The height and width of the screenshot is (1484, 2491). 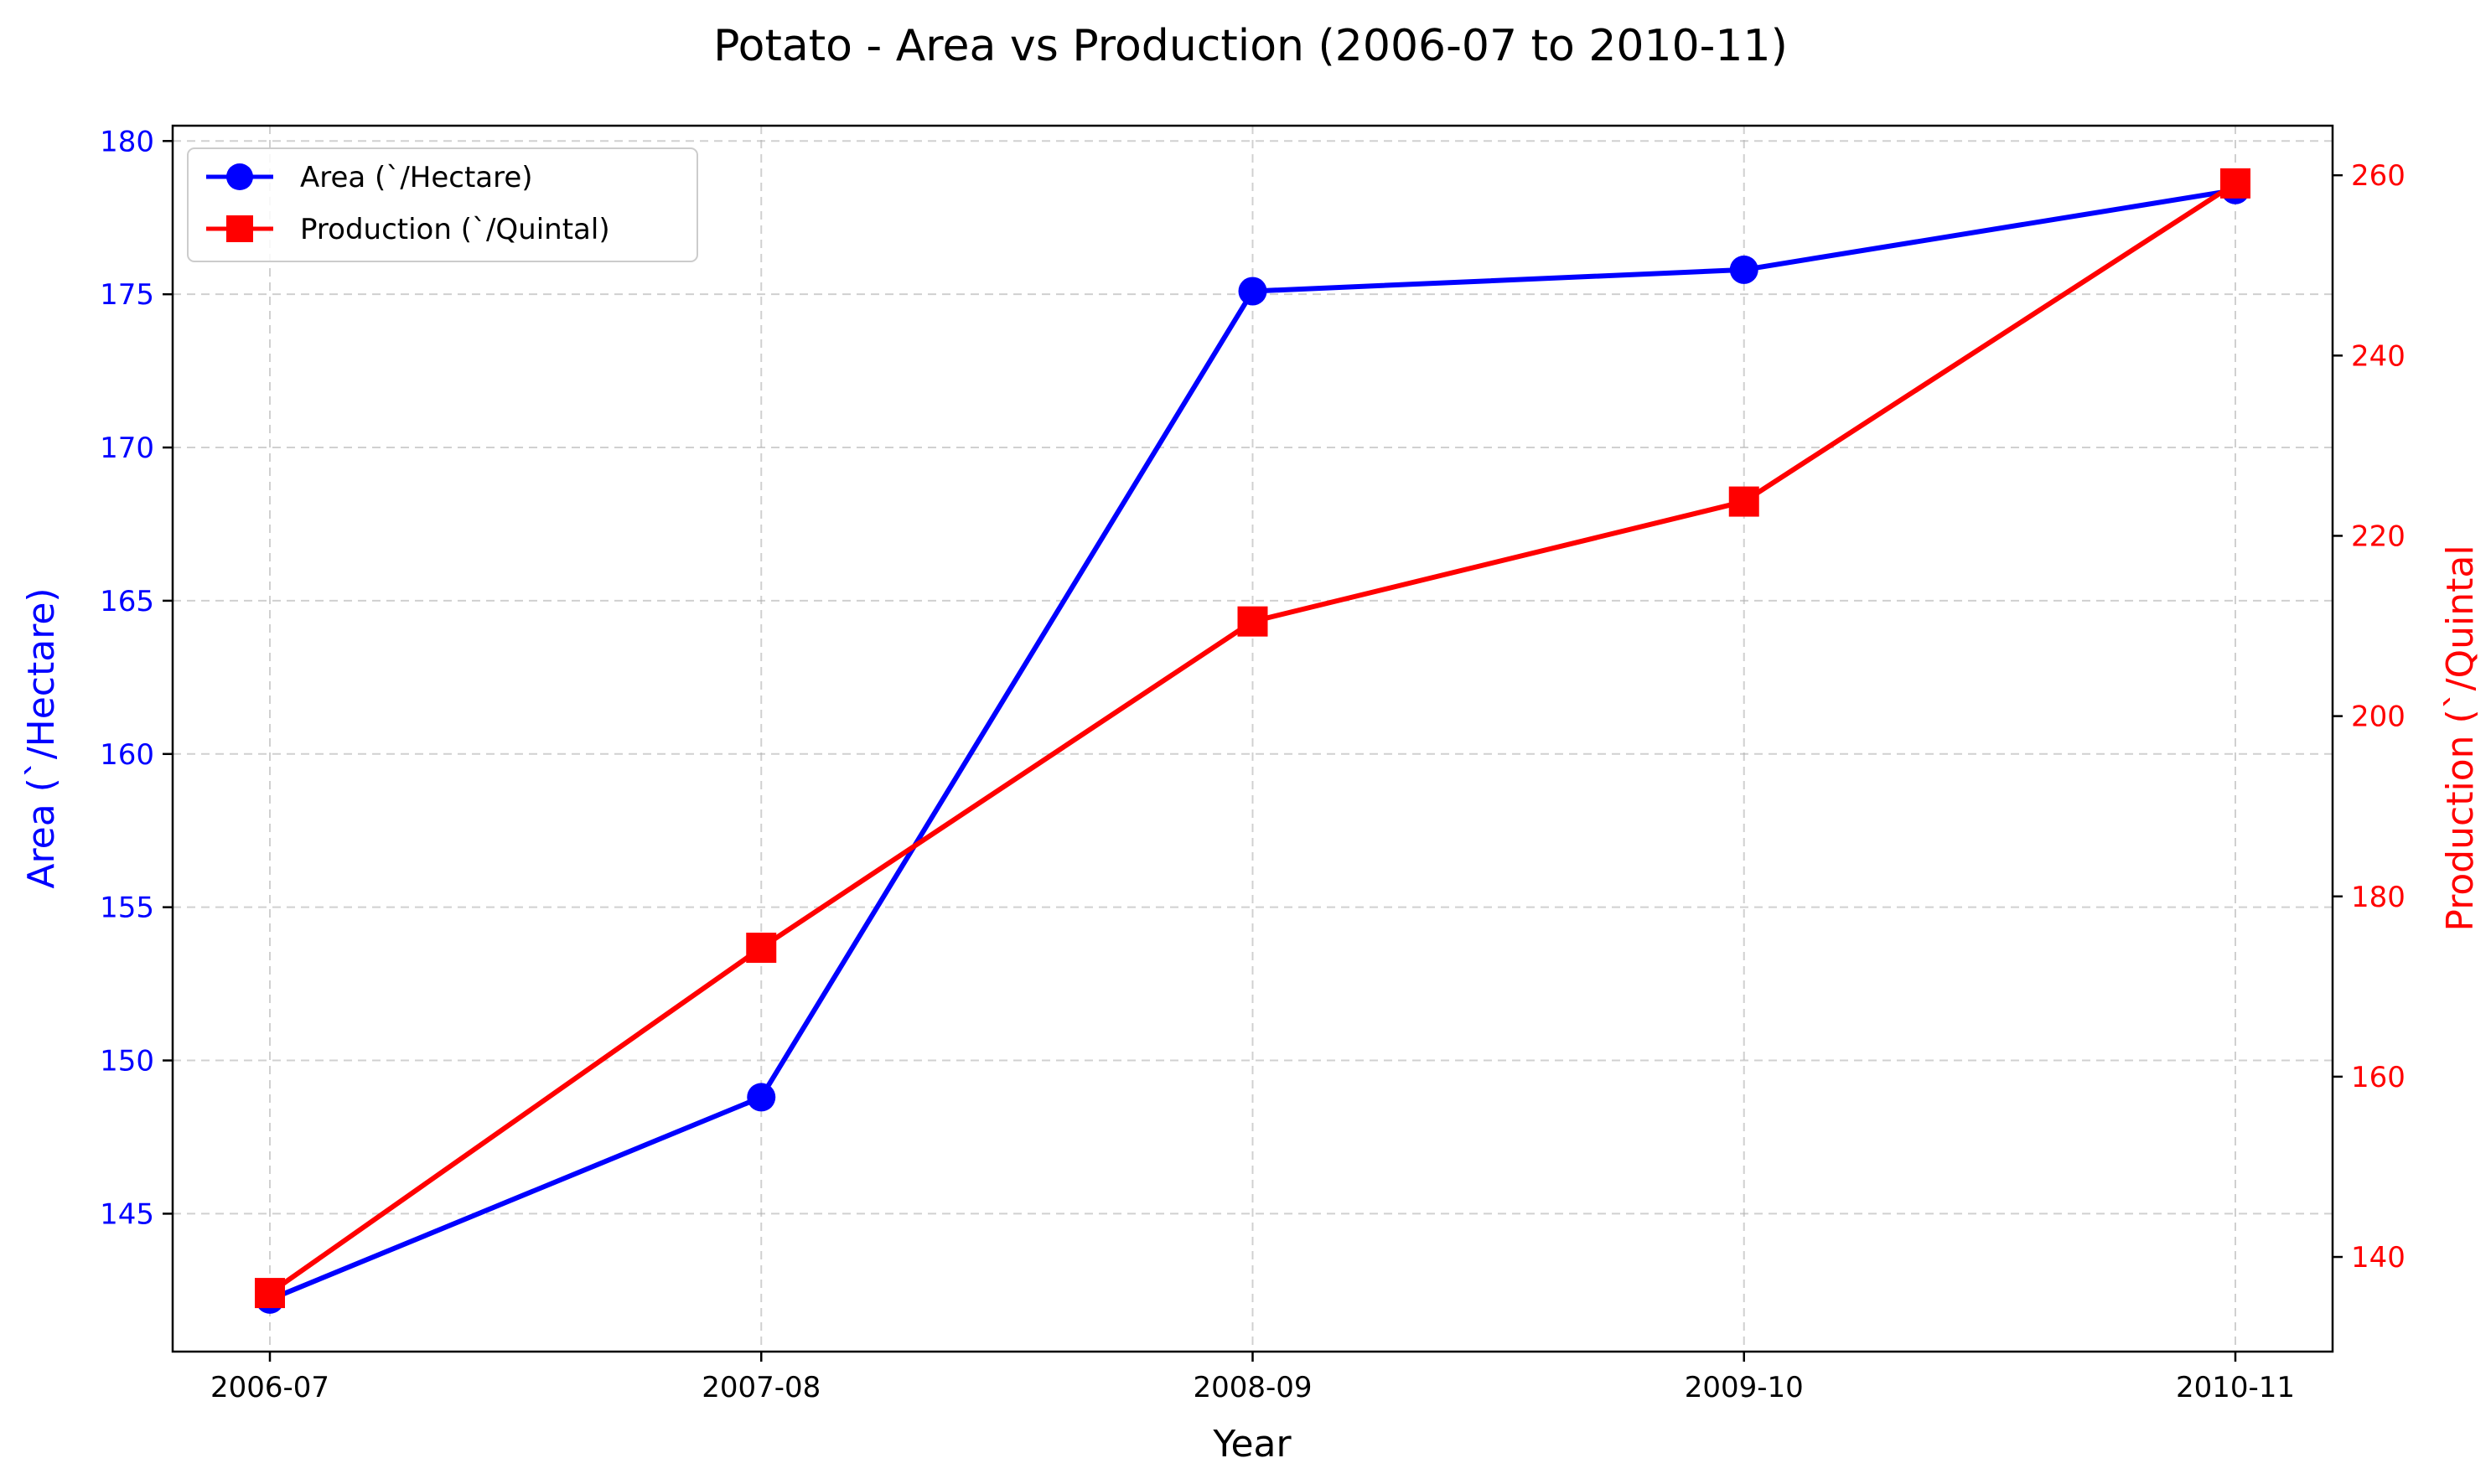 I want to click on y-left-tick-label: 170, so click(x=127, y=449).